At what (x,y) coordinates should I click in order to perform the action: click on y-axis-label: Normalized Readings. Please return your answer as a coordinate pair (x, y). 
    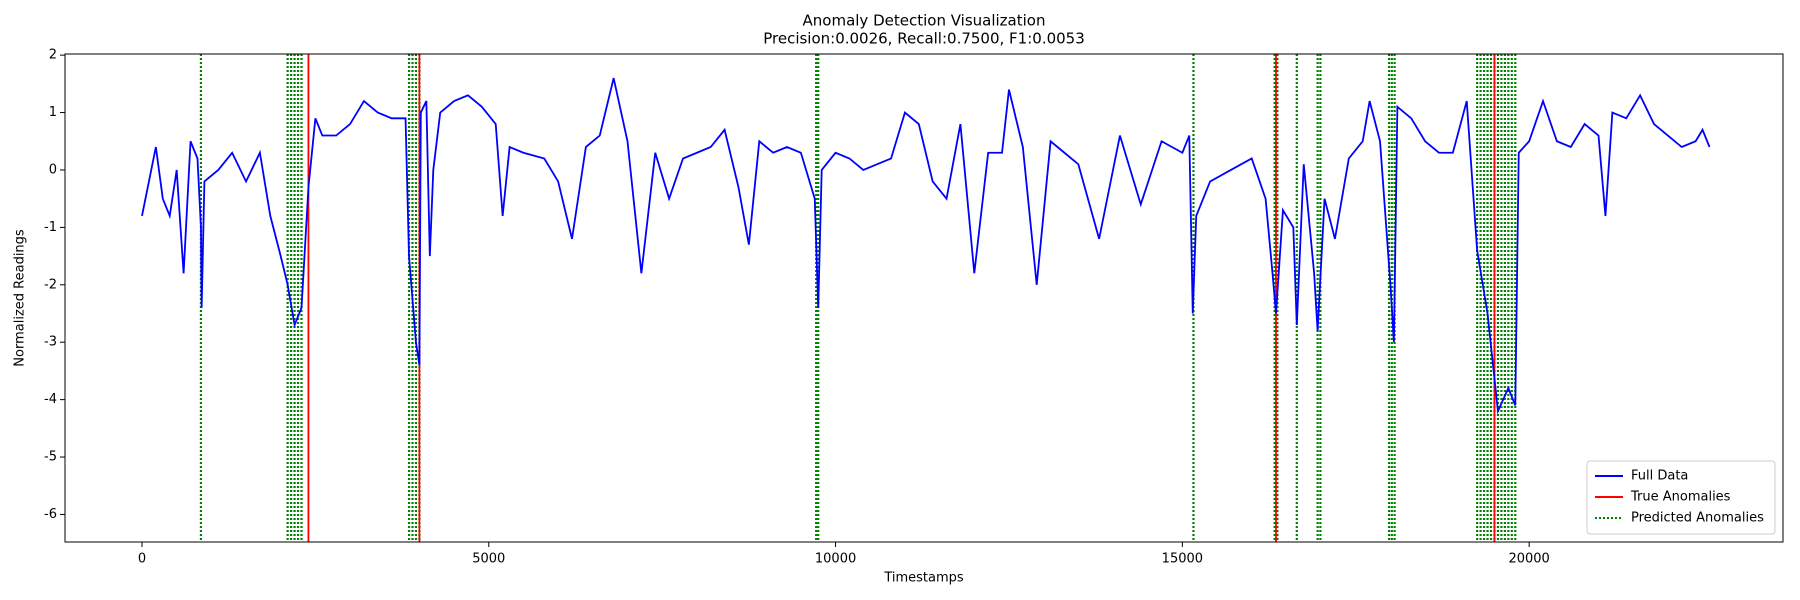
    Looking at the image, I should click on (20, 298).